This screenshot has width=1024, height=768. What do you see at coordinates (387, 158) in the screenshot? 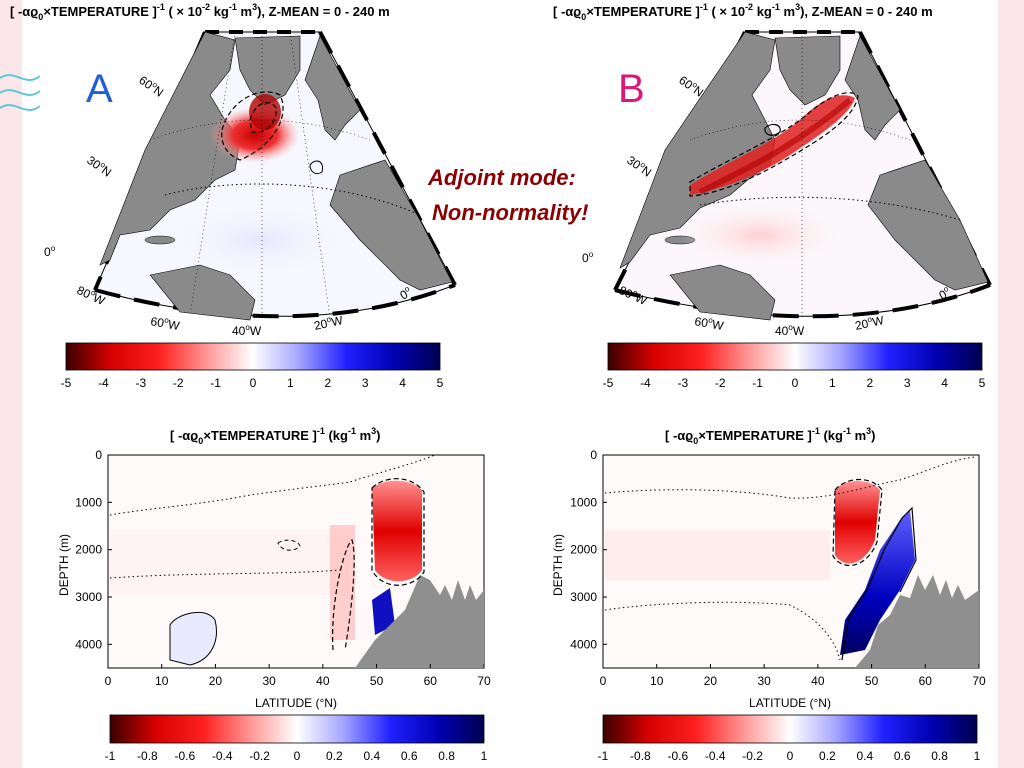
I see `map-a-frame-right` at bounding box center [387, 158].